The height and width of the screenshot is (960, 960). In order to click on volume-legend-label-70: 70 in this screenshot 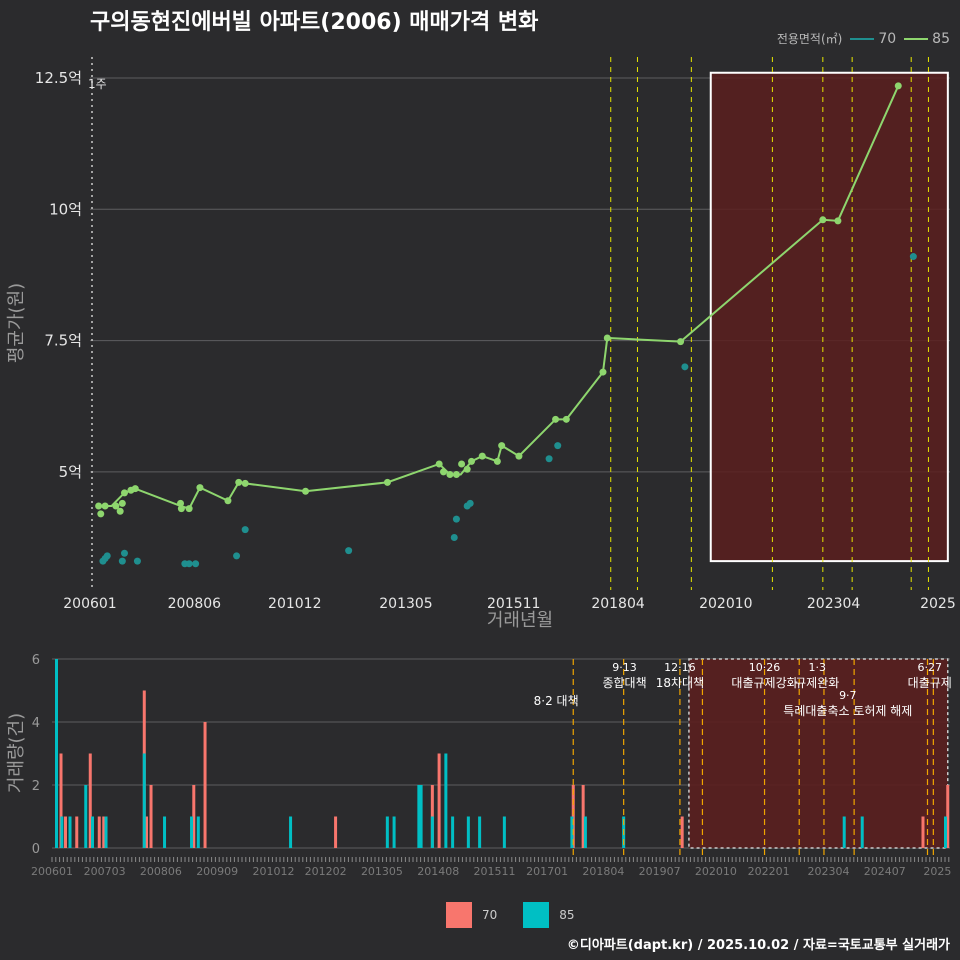, I will do `click(490, 915)`.